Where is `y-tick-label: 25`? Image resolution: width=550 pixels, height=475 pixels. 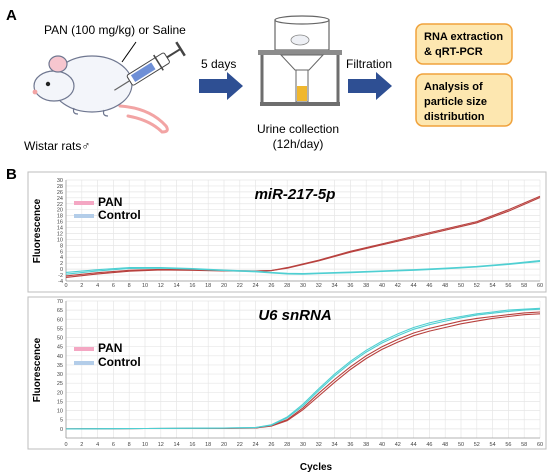 y-tick-label: 25 is located at coordinates (60, 384).